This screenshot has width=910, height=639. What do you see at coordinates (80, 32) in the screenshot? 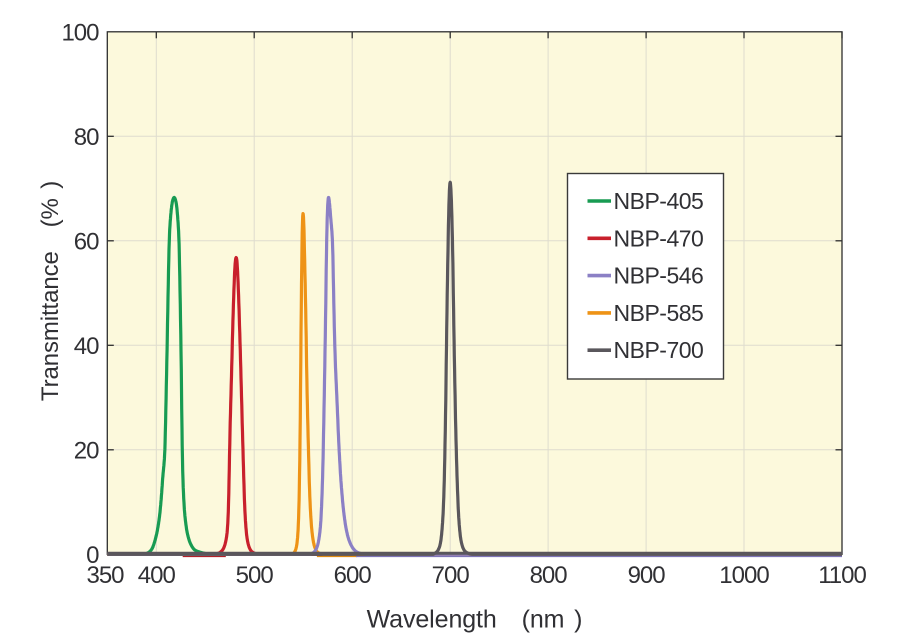
I see `svg-text: 100` at bounding box center [80, 32].